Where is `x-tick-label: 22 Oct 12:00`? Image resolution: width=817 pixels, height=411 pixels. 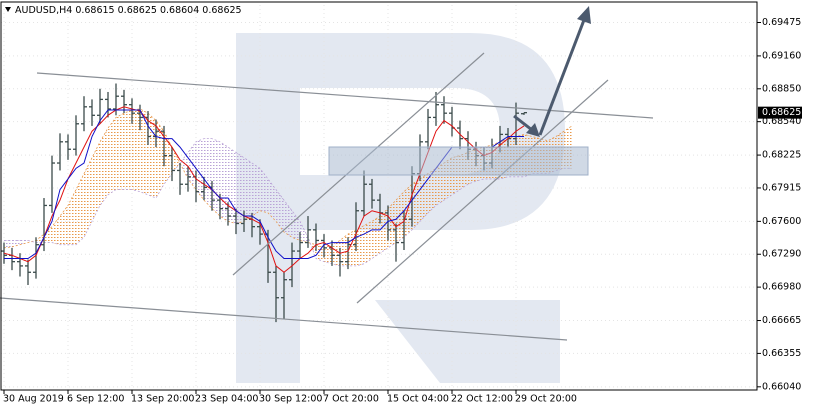 x-tick-label: 22 Oct 12:00 is located at coordinates (482, 399).